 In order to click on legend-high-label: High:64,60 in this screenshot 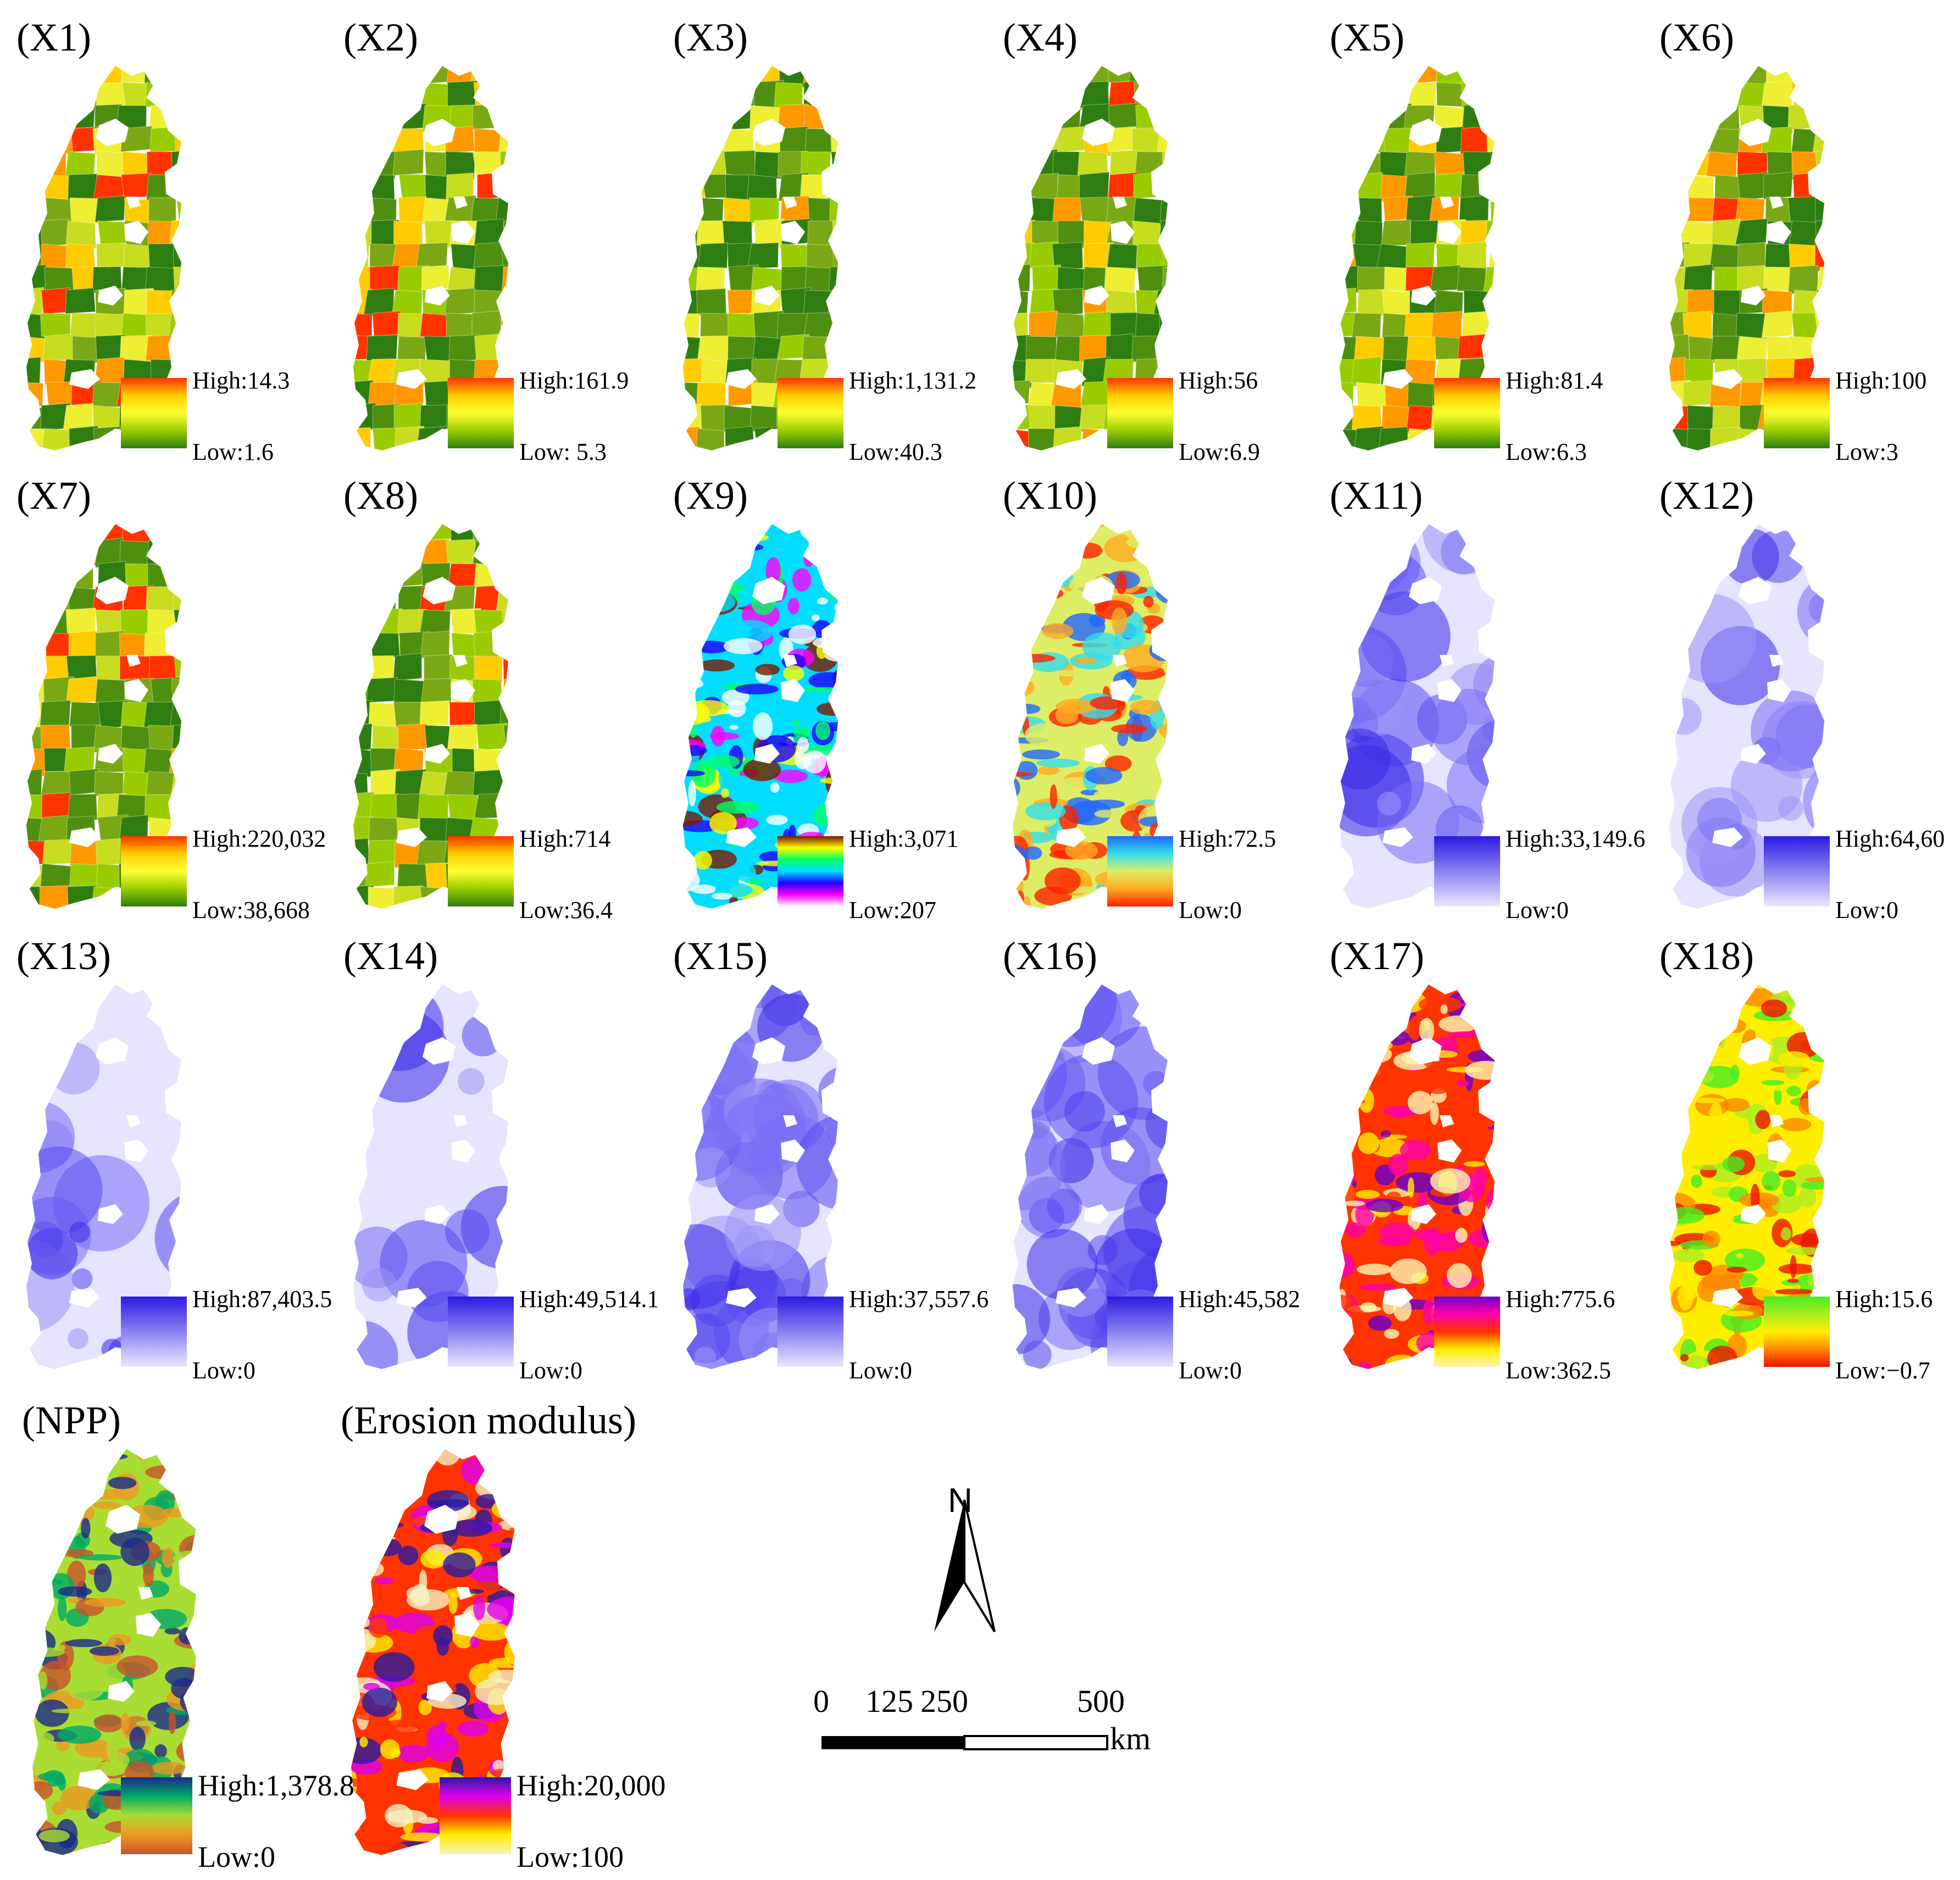, I will do `click(1890, 839)`.